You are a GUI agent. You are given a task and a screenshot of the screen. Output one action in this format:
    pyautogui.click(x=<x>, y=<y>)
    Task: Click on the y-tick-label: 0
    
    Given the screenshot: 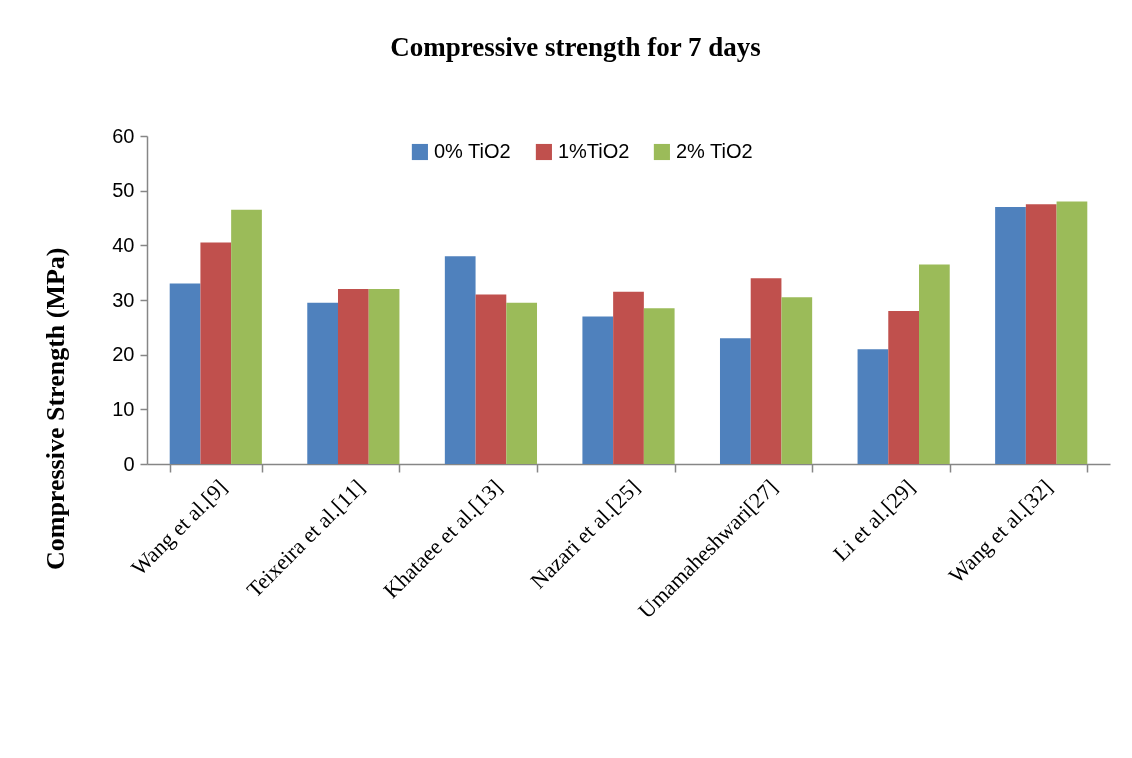 What is the action you would take?
    pyautogui.click(x=129, y=463)
    